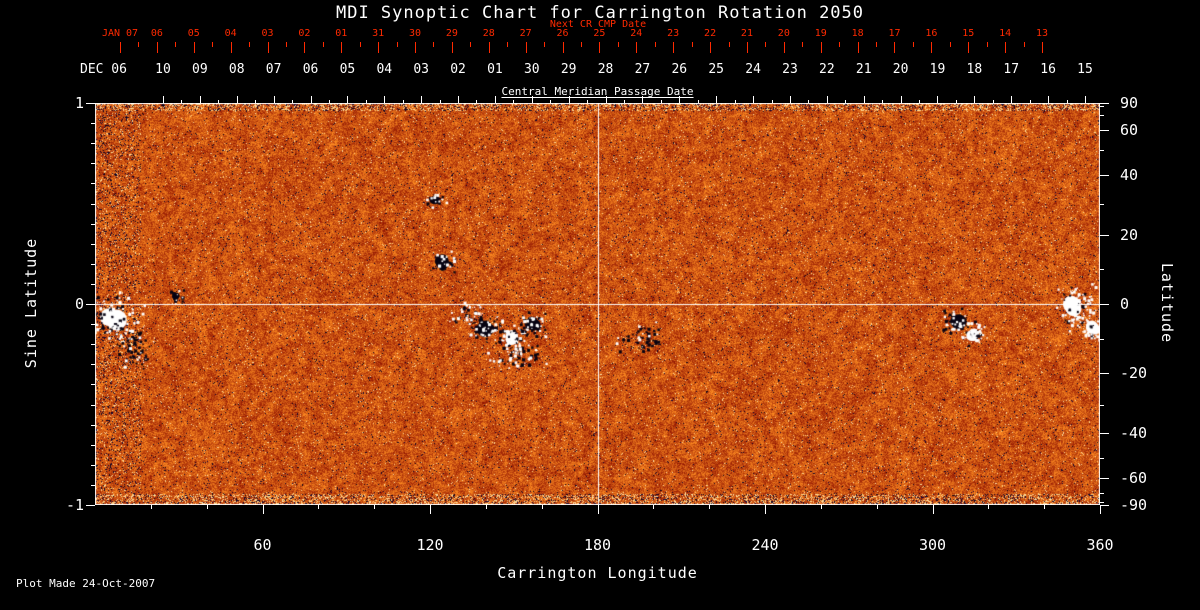 The image size is (1200, 610). What do you see at coordinates (598, 24) in the screenshot?
I see `next-cr-cmp-date-label: Next CR CMP Date` at bounding box center [598, 24].